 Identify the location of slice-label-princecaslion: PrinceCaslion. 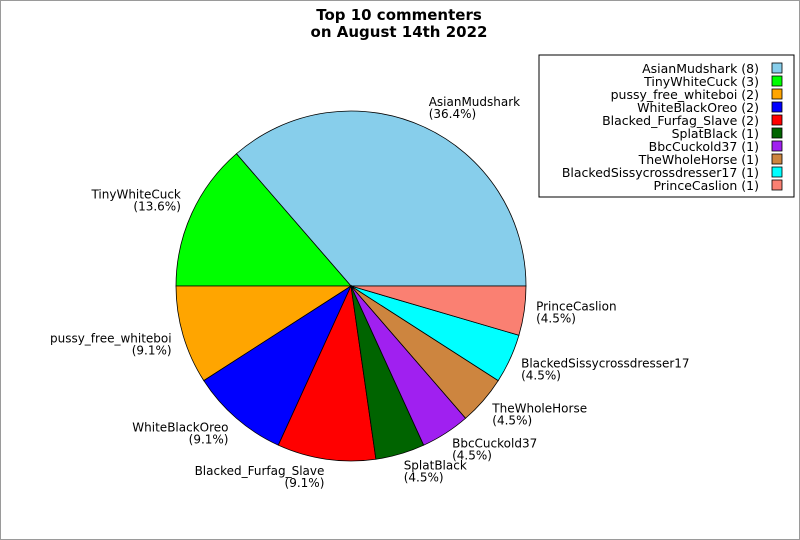
(576, 307).